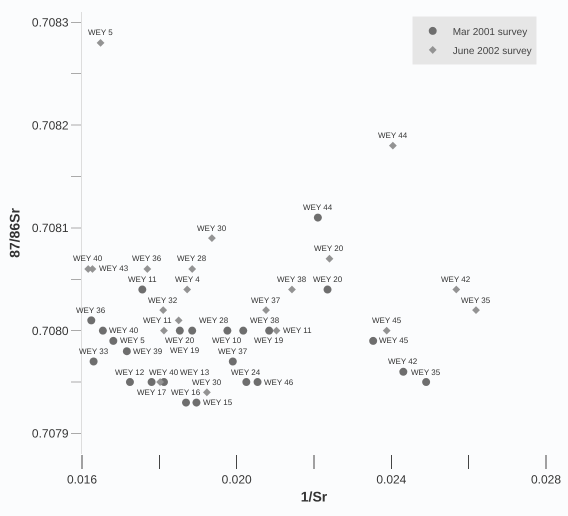 This screenshot has height=516, width=568. What do you see at coordinates (546, 479) in the screenshot?
I see `x-tick-label: 0.028` at bounding box center [546, 479].